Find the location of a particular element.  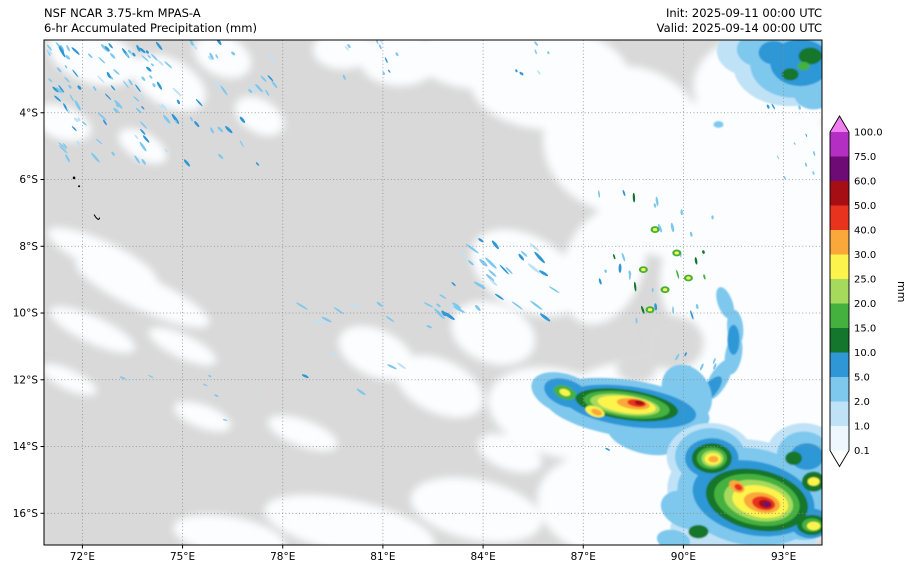

lon-tick-label: 81°E is located at coordinates (382, 557).